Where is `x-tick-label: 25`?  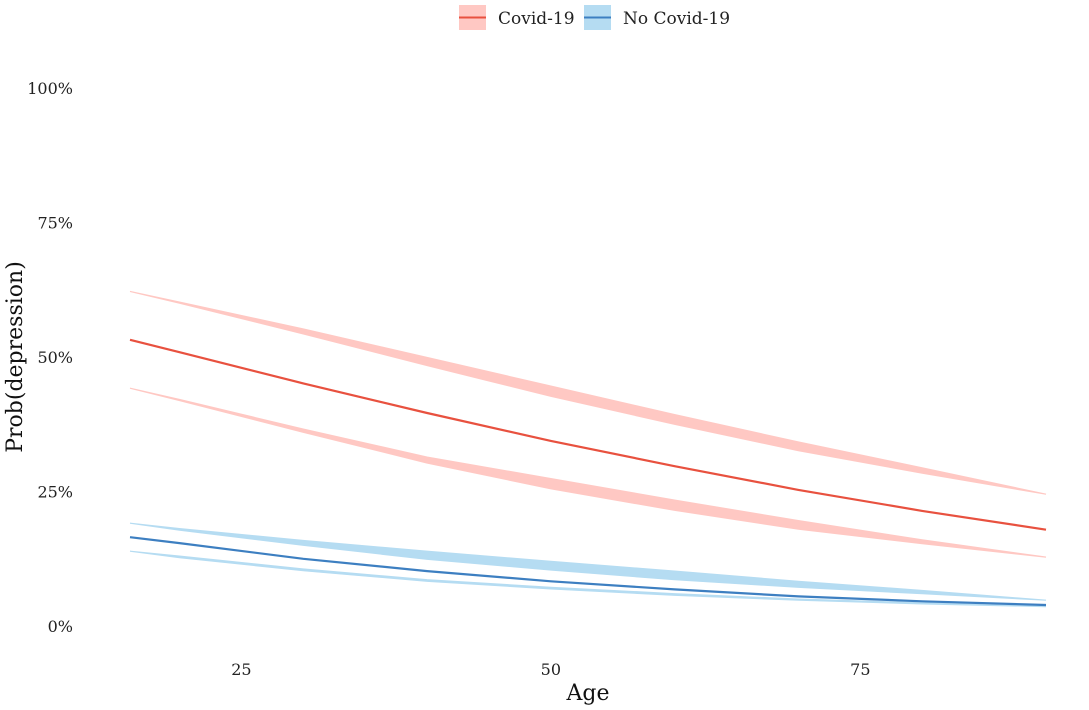
x-tick-label: 25 is located at coordinates (241, 669).